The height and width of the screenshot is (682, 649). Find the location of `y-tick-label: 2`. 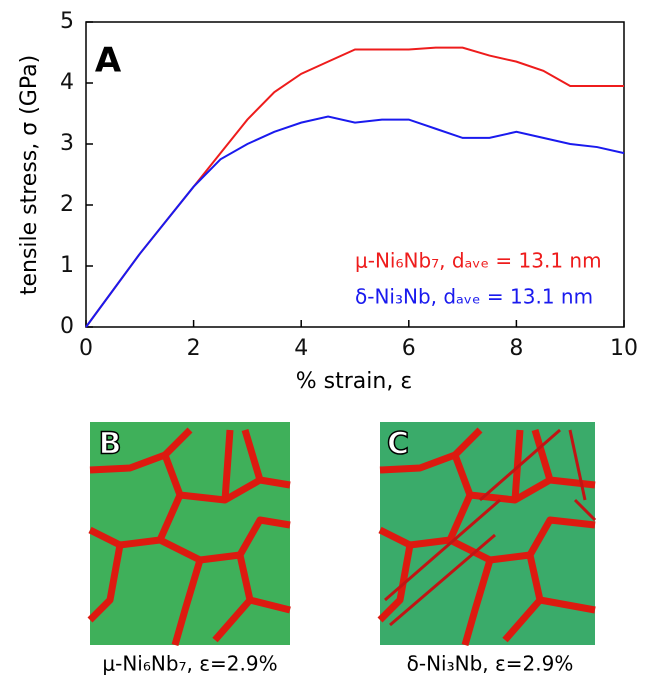

y-tick-label: 2 is located at coordinates (67, 204).